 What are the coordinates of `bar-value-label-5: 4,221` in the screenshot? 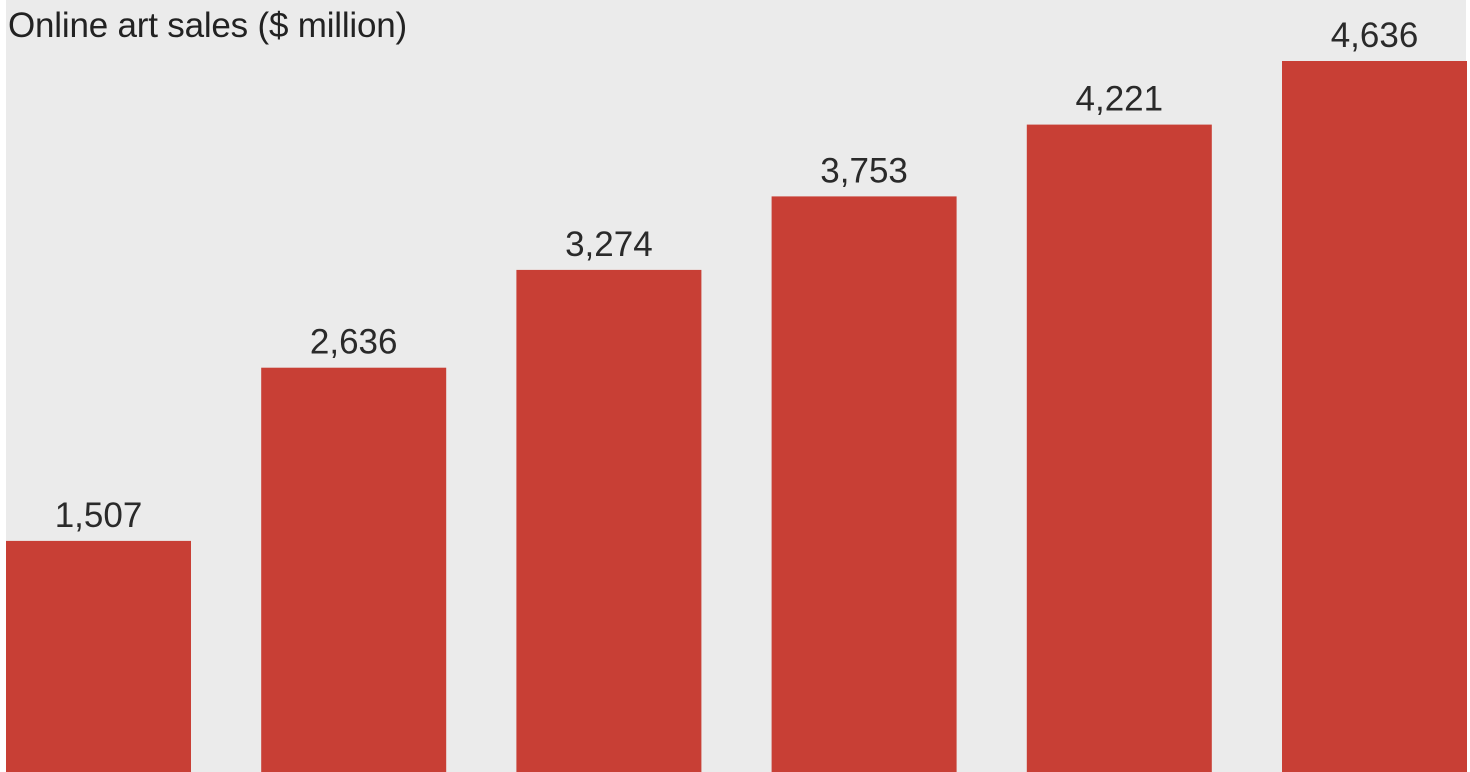 It's located at (1120, 99).